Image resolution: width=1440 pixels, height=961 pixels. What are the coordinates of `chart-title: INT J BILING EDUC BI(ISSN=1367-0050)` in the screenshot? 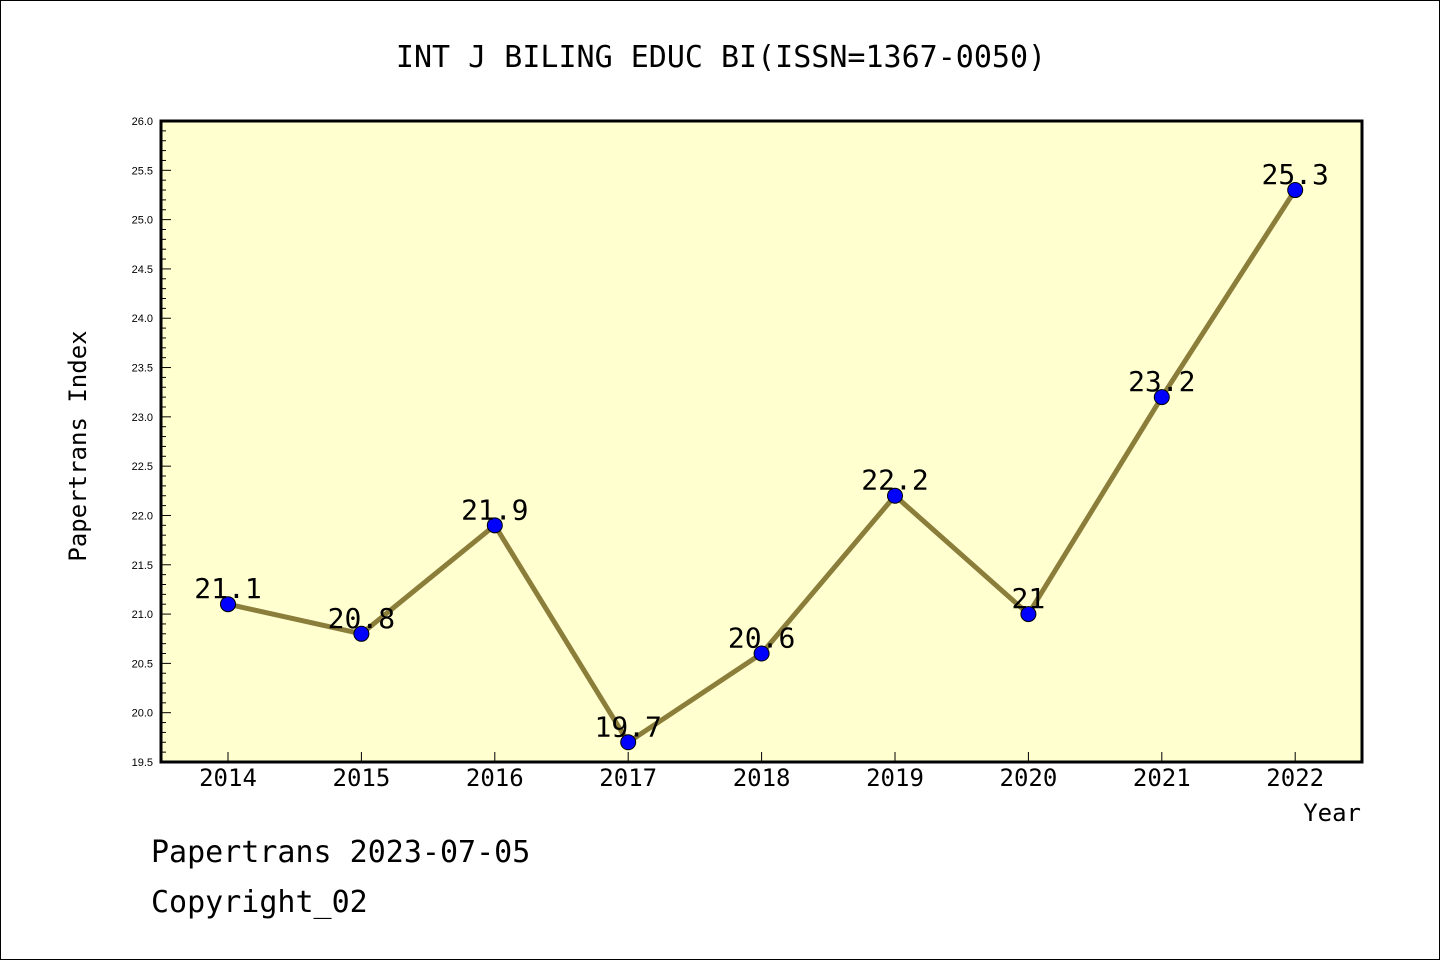 It's located at (721, 57).